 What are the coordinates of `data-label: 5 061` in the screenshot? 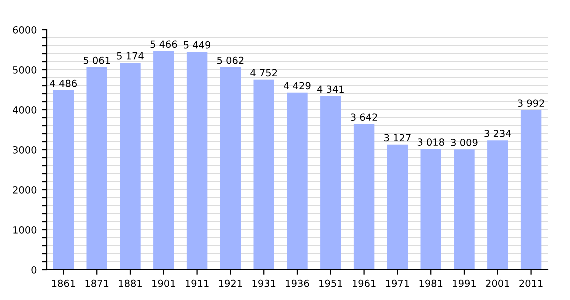 It's located at (97, 60).